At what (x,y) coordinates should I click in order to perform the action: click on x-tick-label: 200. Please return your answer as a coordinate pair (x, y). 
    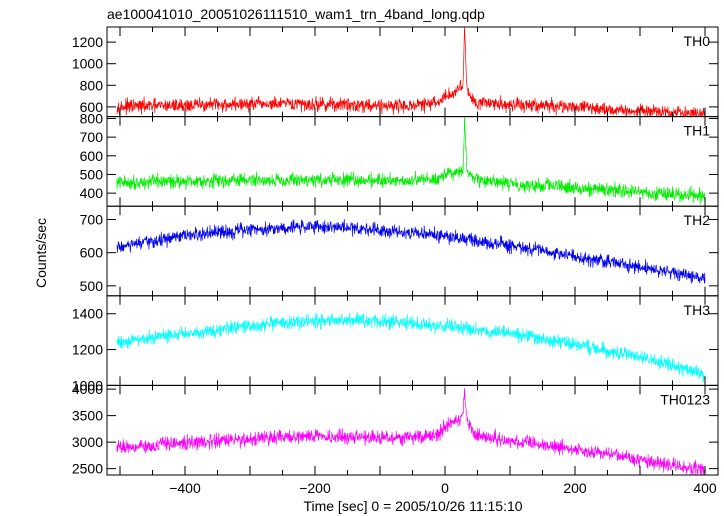
    Looking at the image, I should click on (575, 488).